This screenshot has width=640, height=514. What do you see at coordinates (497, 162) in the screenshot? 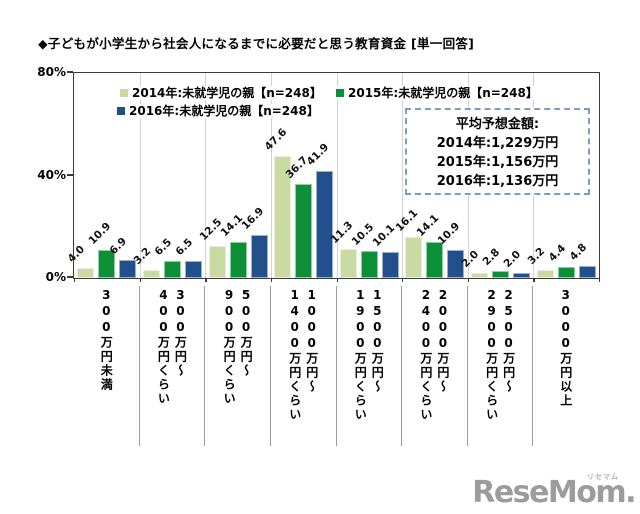
I see `average-line-2015: 2015年:1,156万円` at bounding box center [497, 162].